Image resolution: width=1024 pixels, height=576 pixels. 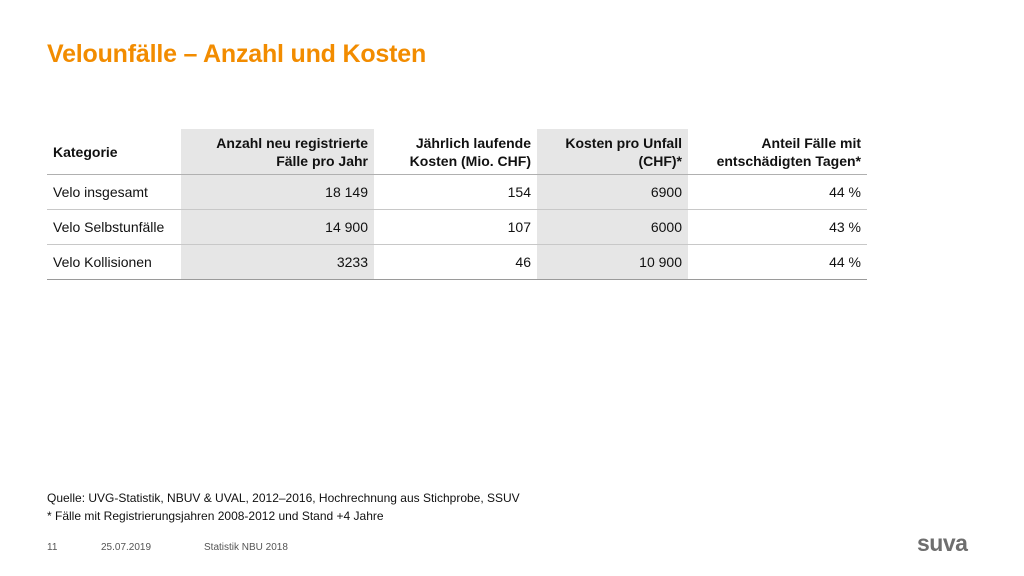 What do you see at coordinates (777, 227) in the screenshot?
I see `table-cell: 43 %` at bounding box center [777, 227].